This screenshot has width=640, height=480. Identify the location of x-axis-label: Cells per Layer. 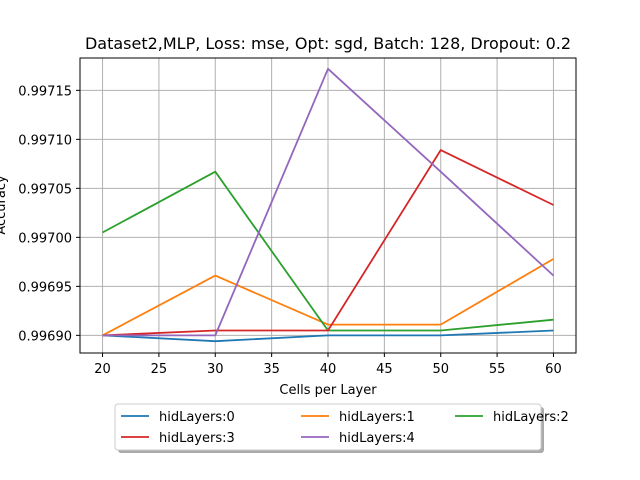
(328, 390).